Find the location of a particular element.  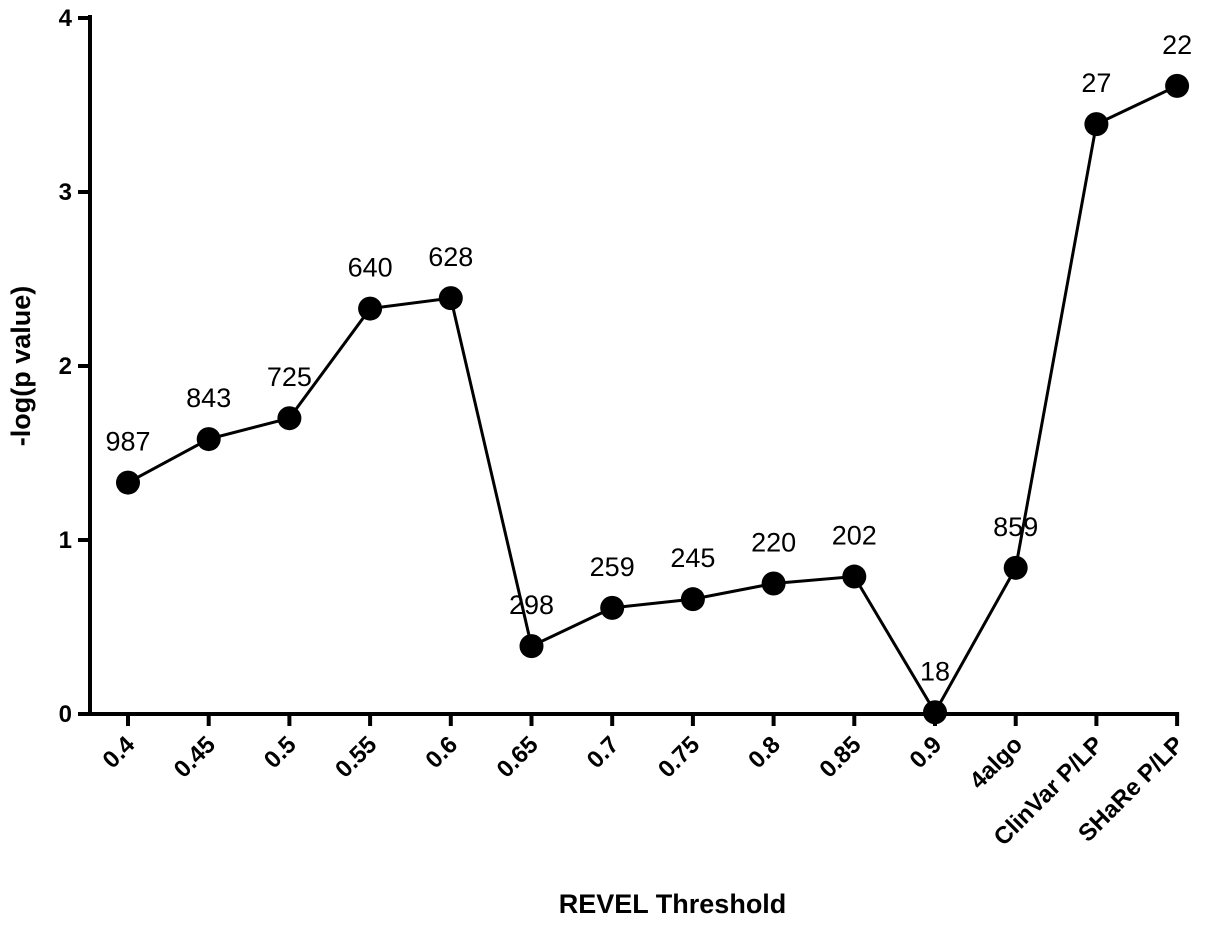

data-label: 220 is located at coordinates (773, 543).